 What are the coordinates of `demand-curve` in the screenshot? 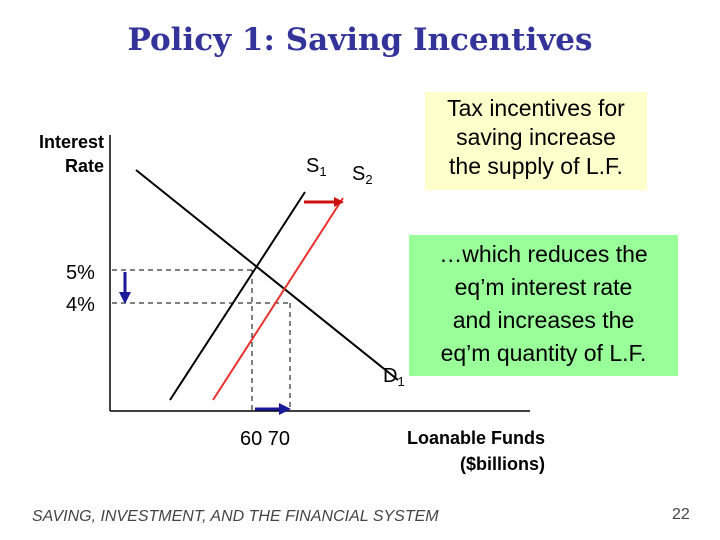 It's located at (267, 275).